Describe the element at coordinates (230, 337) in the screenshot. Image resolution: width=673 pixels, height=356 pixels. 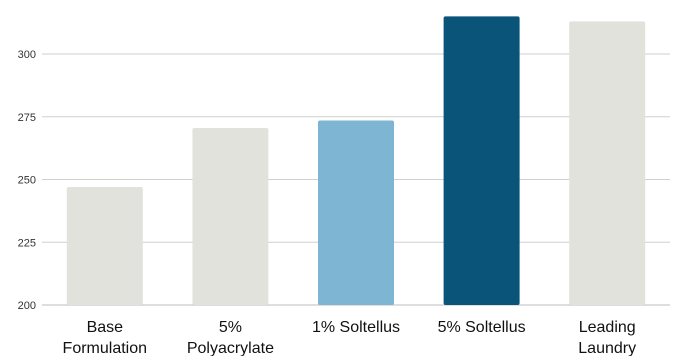
I see `x-category-label: 5% Polyacrylate` at that location.